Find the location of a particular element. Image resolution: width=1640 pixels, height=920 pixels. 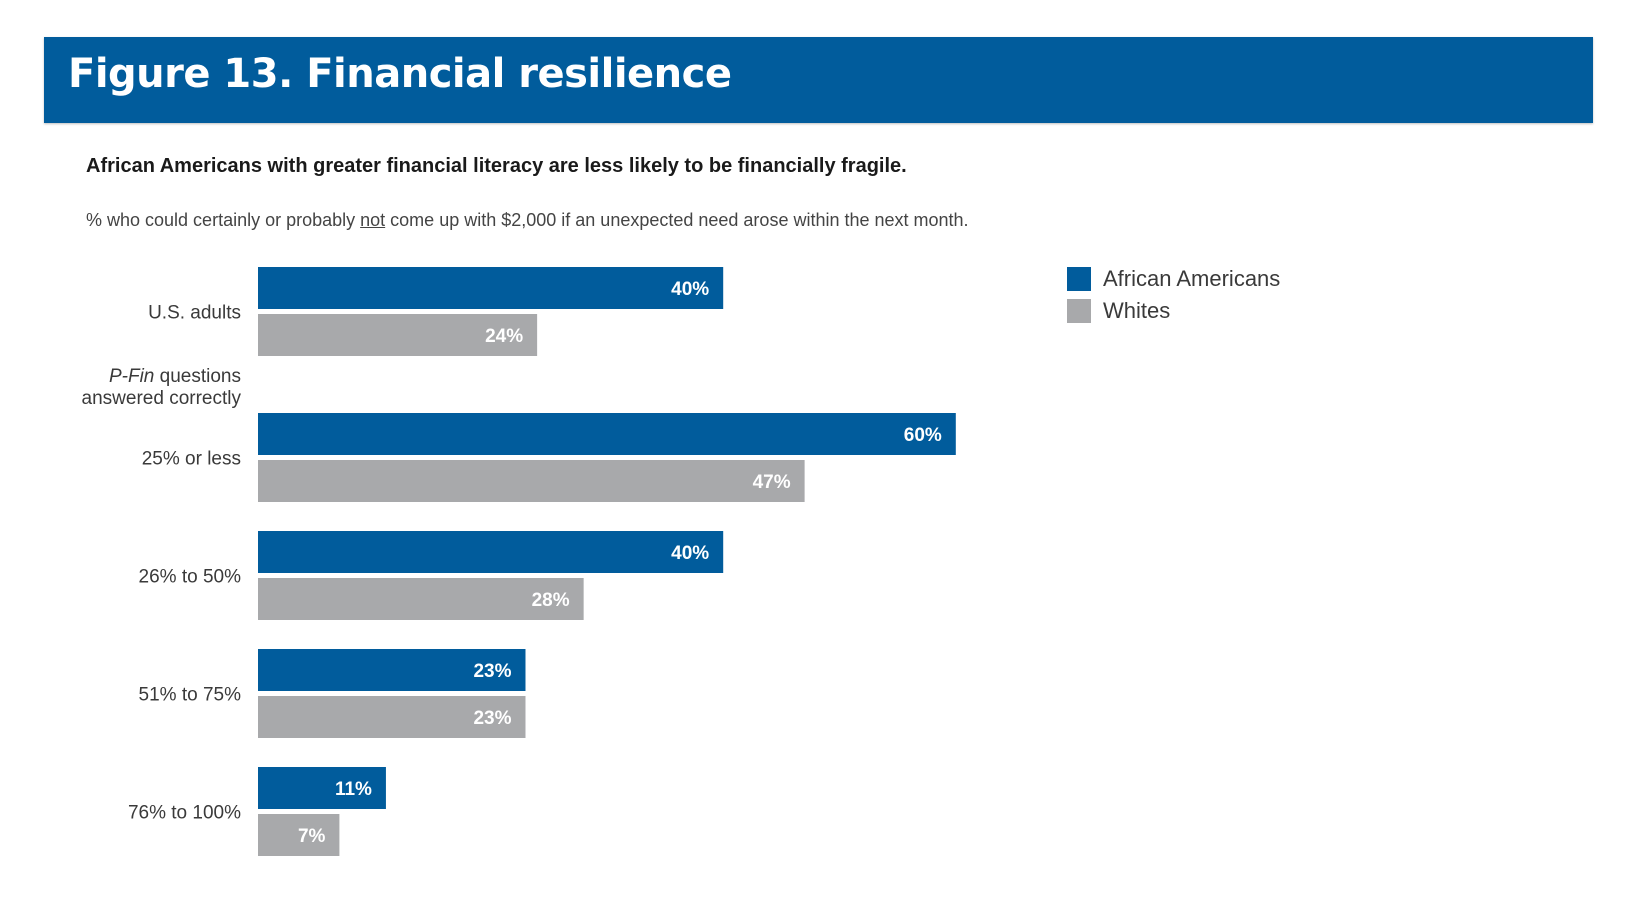

category-label: U.S. adults is located at coordinates (194, 313).